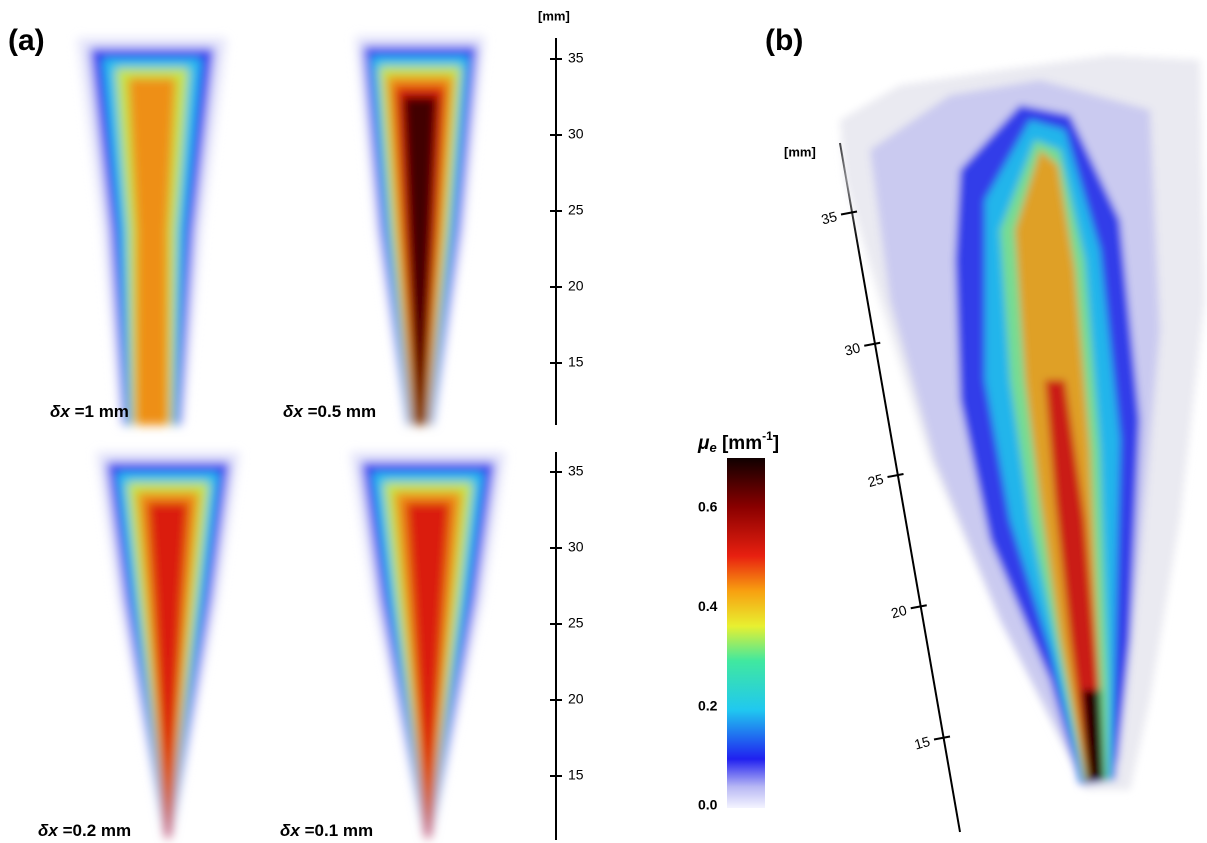 This screenshot has height=843, width=1207. Describe the element at coordinates (326, 830) in the screenshot. I see `image-label: δx =0.1 mm` at that location.